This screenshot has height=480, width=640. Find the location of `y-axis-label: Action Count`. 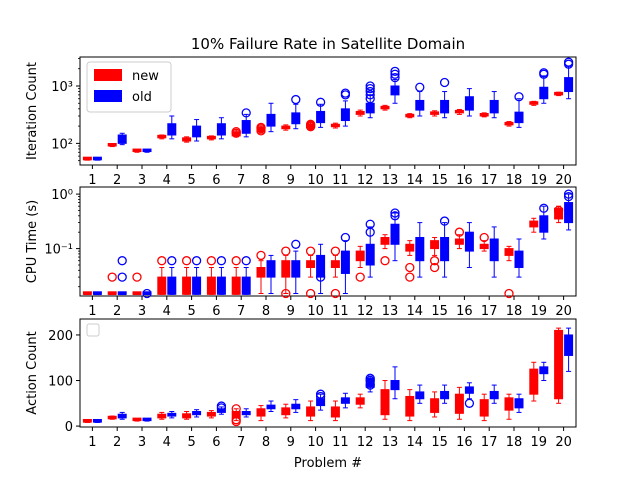

y-axis-label: Action Count is located at coordinates (32, 372).